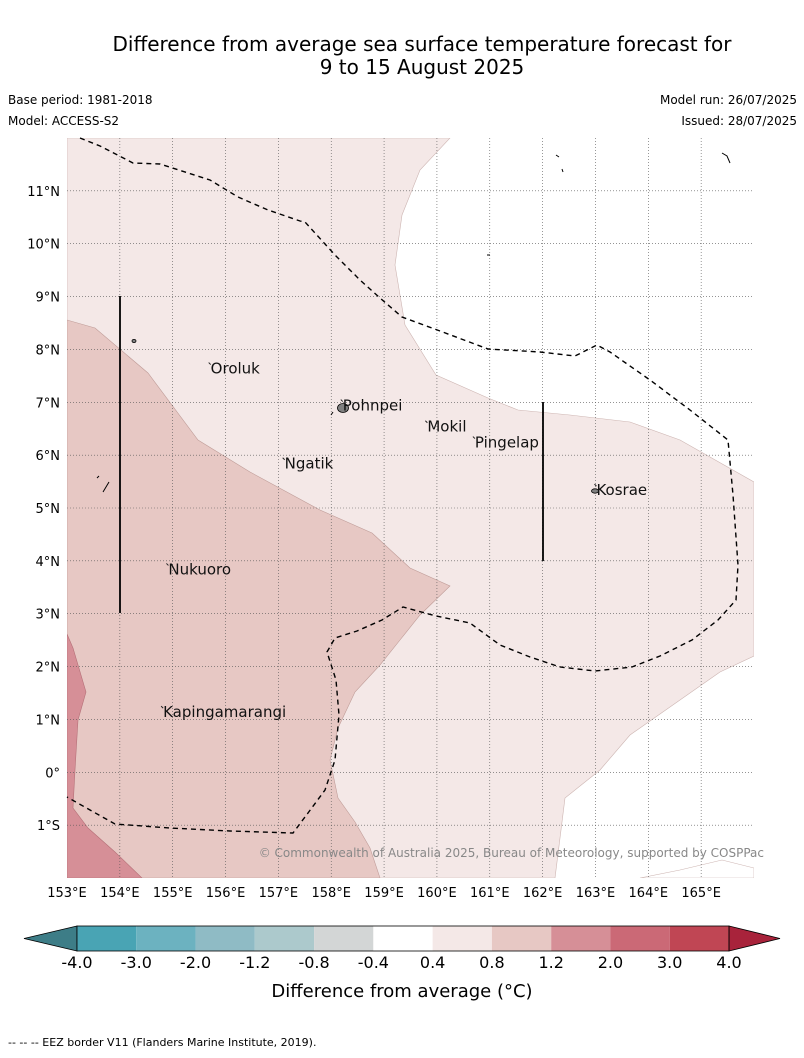 The image size is (804, 1058). I want to click on lat-tick-label: 0°, so click(52, 773).